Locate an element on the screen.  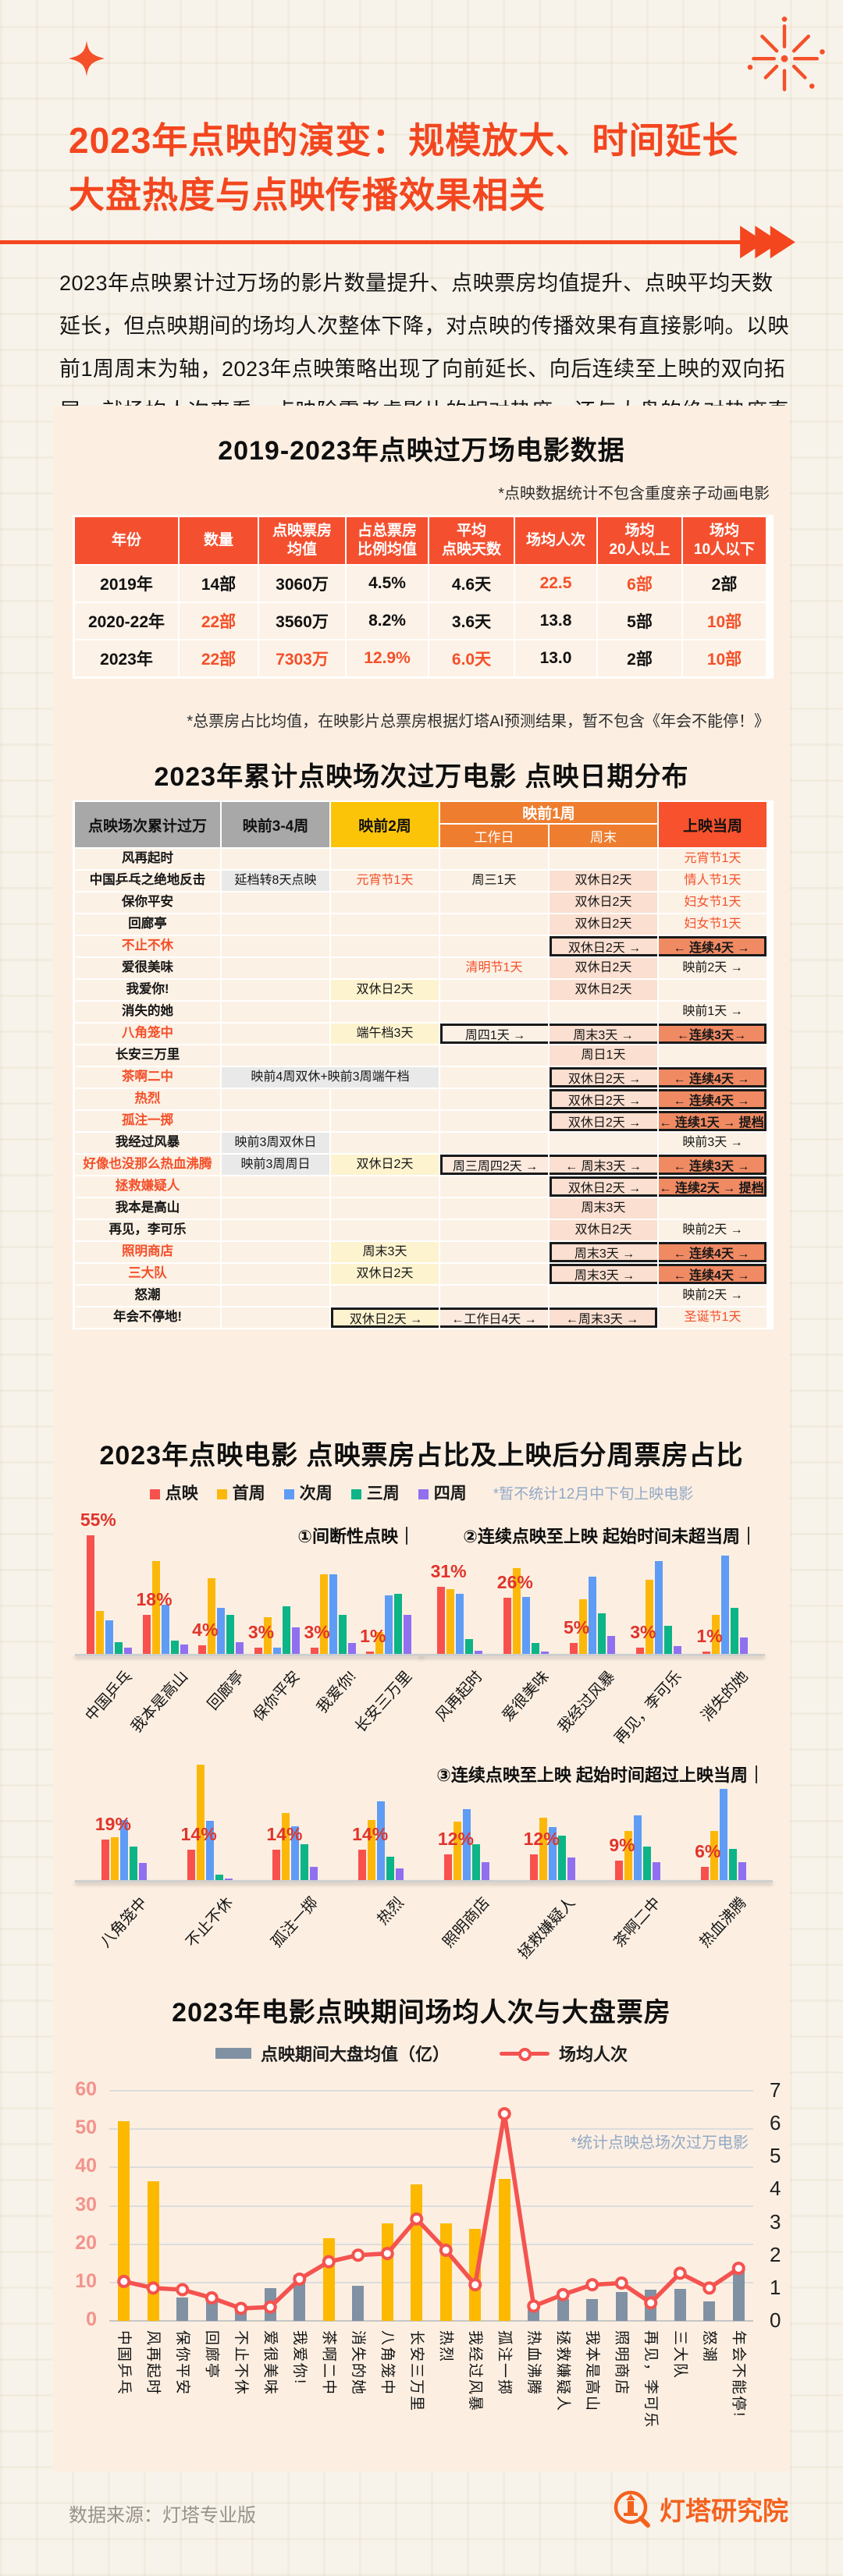
movie-name: 三大队 is located at coordinates (147, 1274).